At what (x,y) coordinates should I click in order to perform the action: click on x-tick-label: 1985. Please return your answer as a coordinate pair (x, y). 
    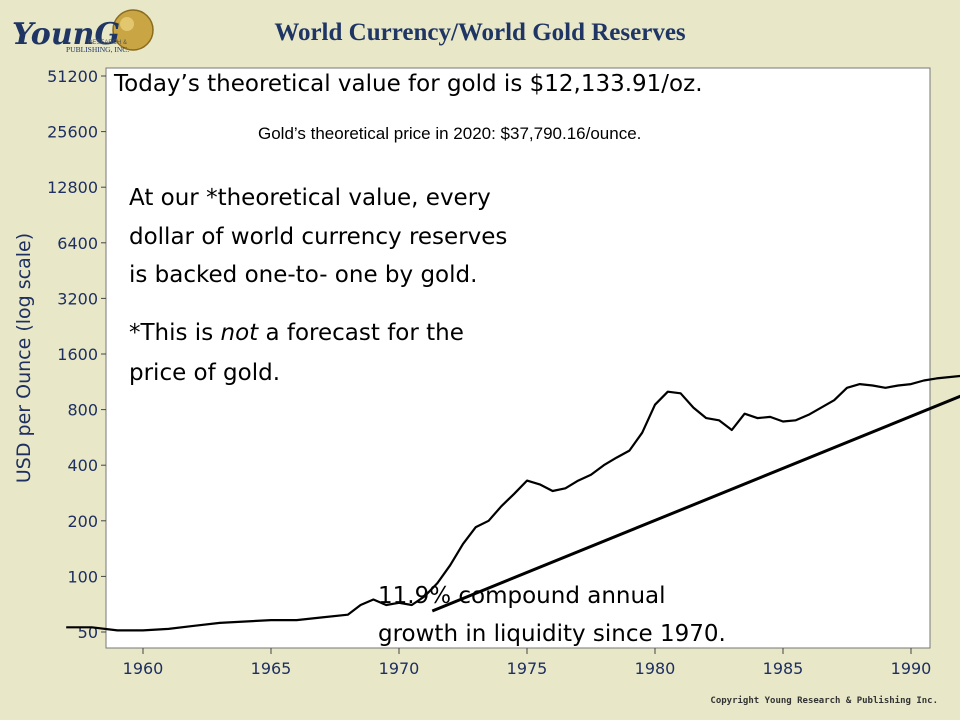
    Looking at the image, I should click on (783, 668).